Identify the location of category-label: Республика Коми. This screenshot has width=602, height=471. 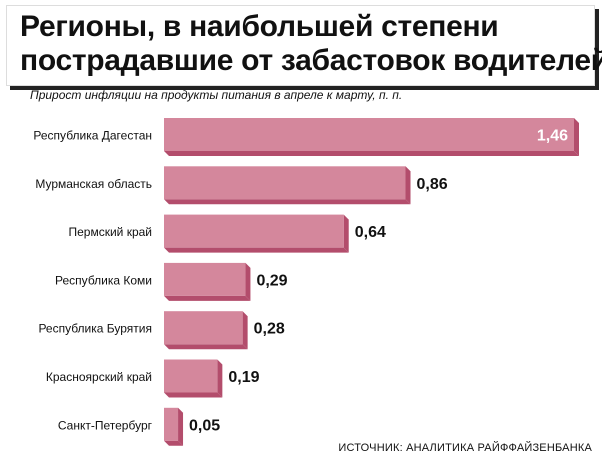
(103, 280).